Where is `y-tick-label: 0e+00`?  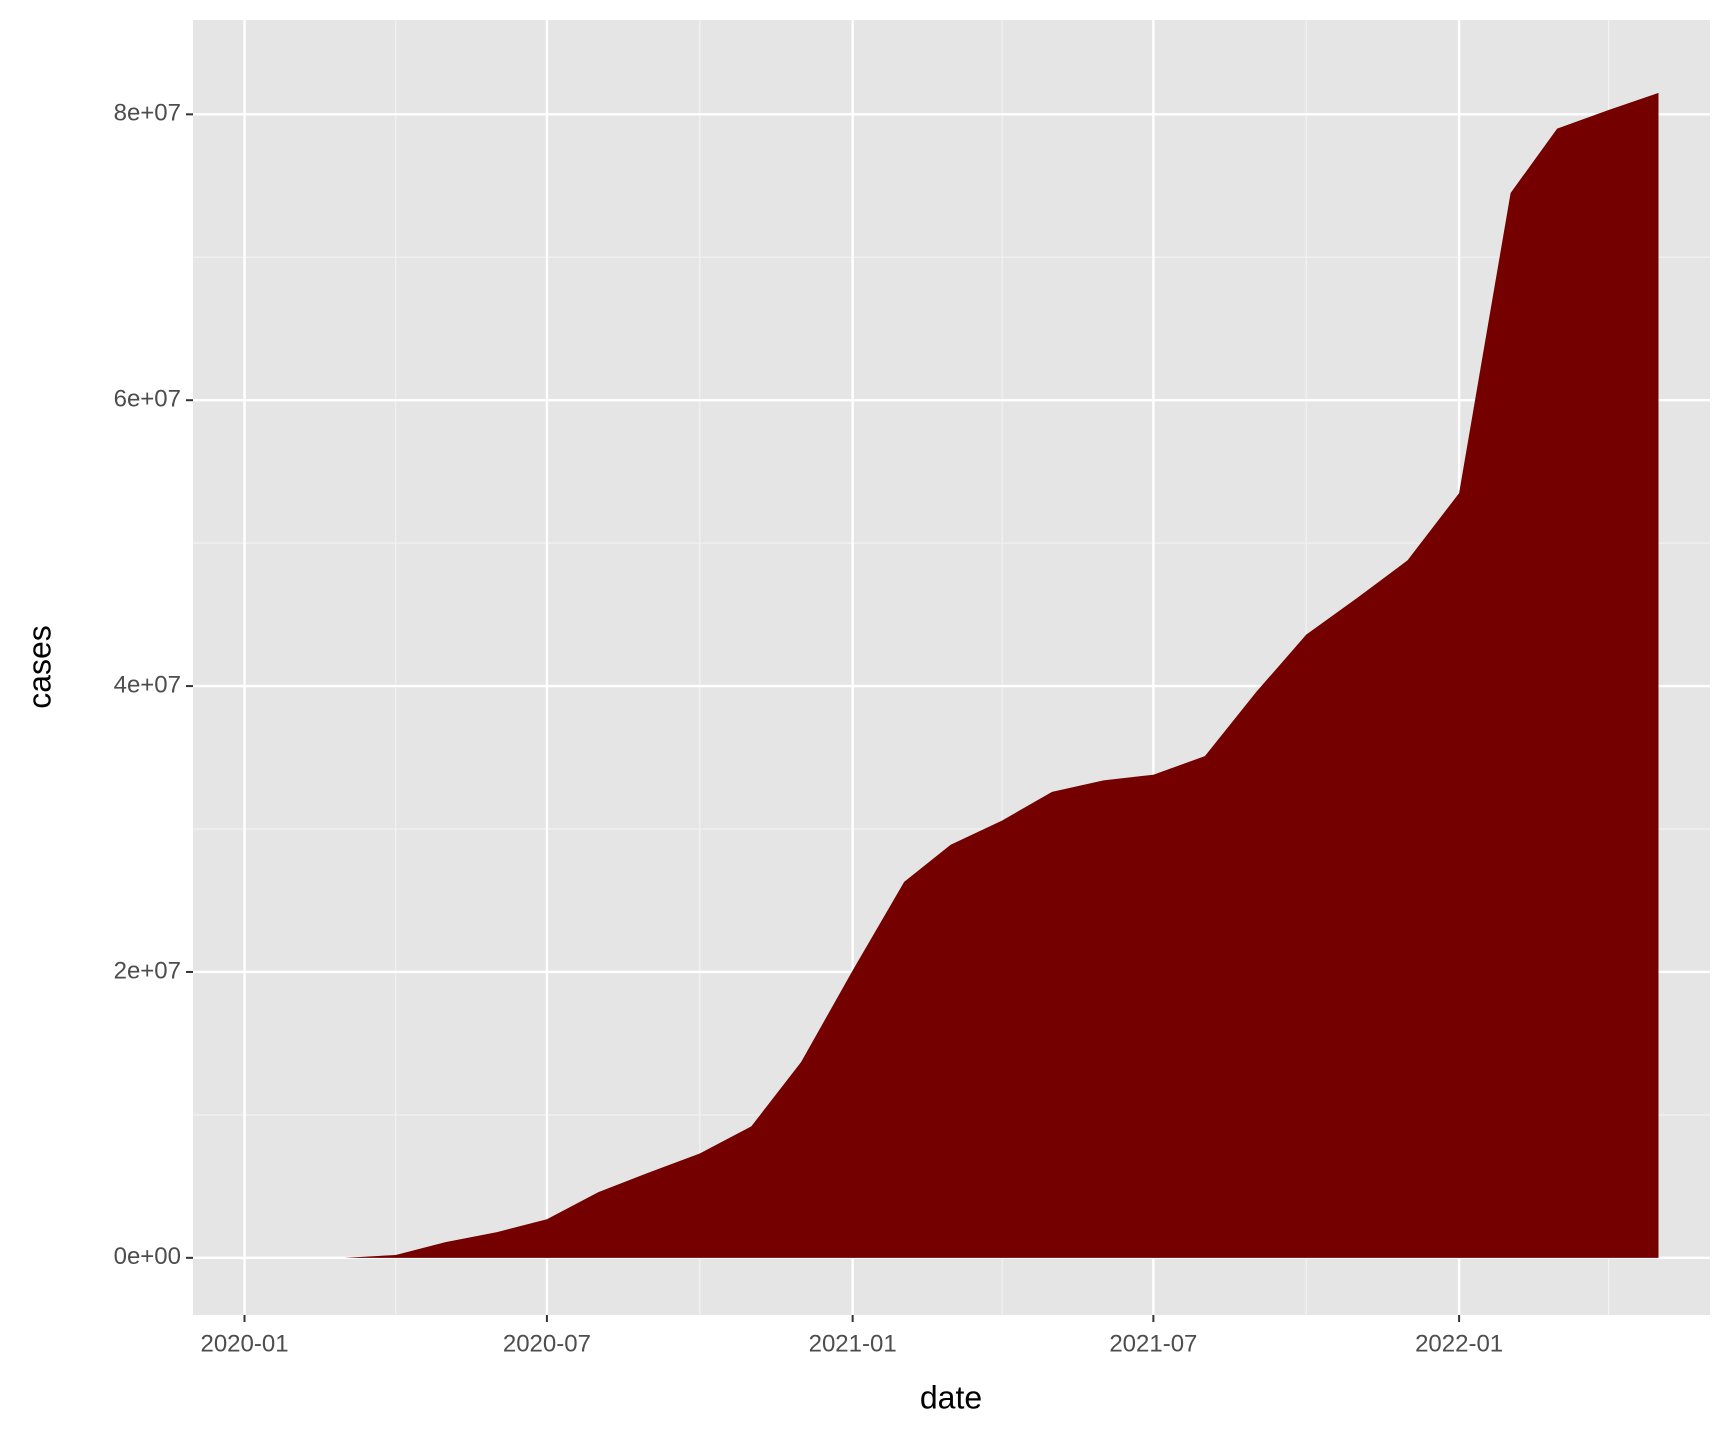 y-tick-label: 0e+00 is located at coordinates (147, 1256).